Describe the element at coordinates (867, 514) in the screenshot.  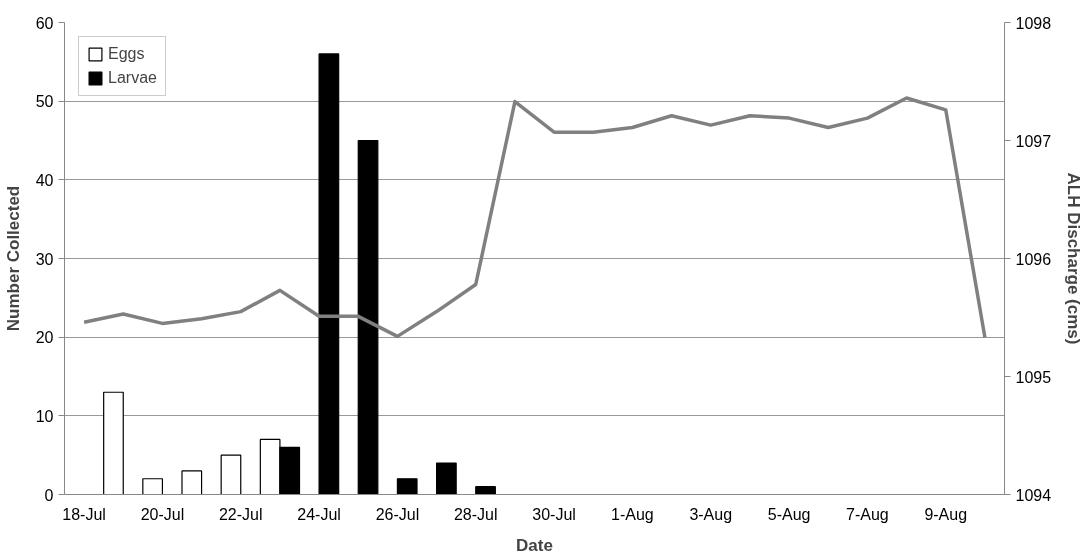
I see `x-tick-label: 7-Aug` at that location.